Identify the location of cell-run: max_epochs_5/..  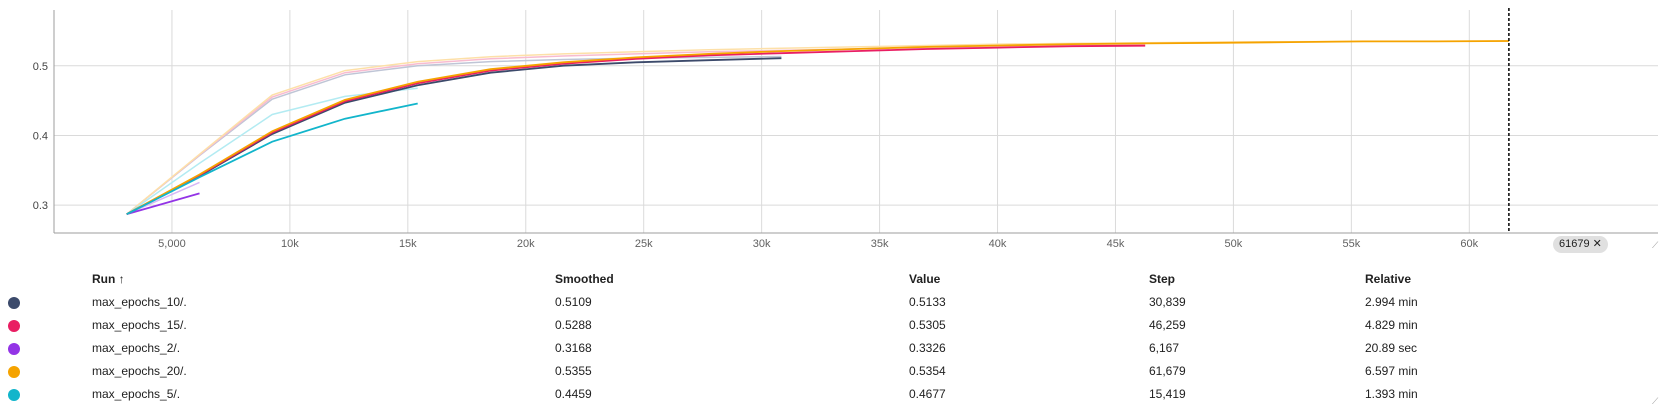
(136, 394).